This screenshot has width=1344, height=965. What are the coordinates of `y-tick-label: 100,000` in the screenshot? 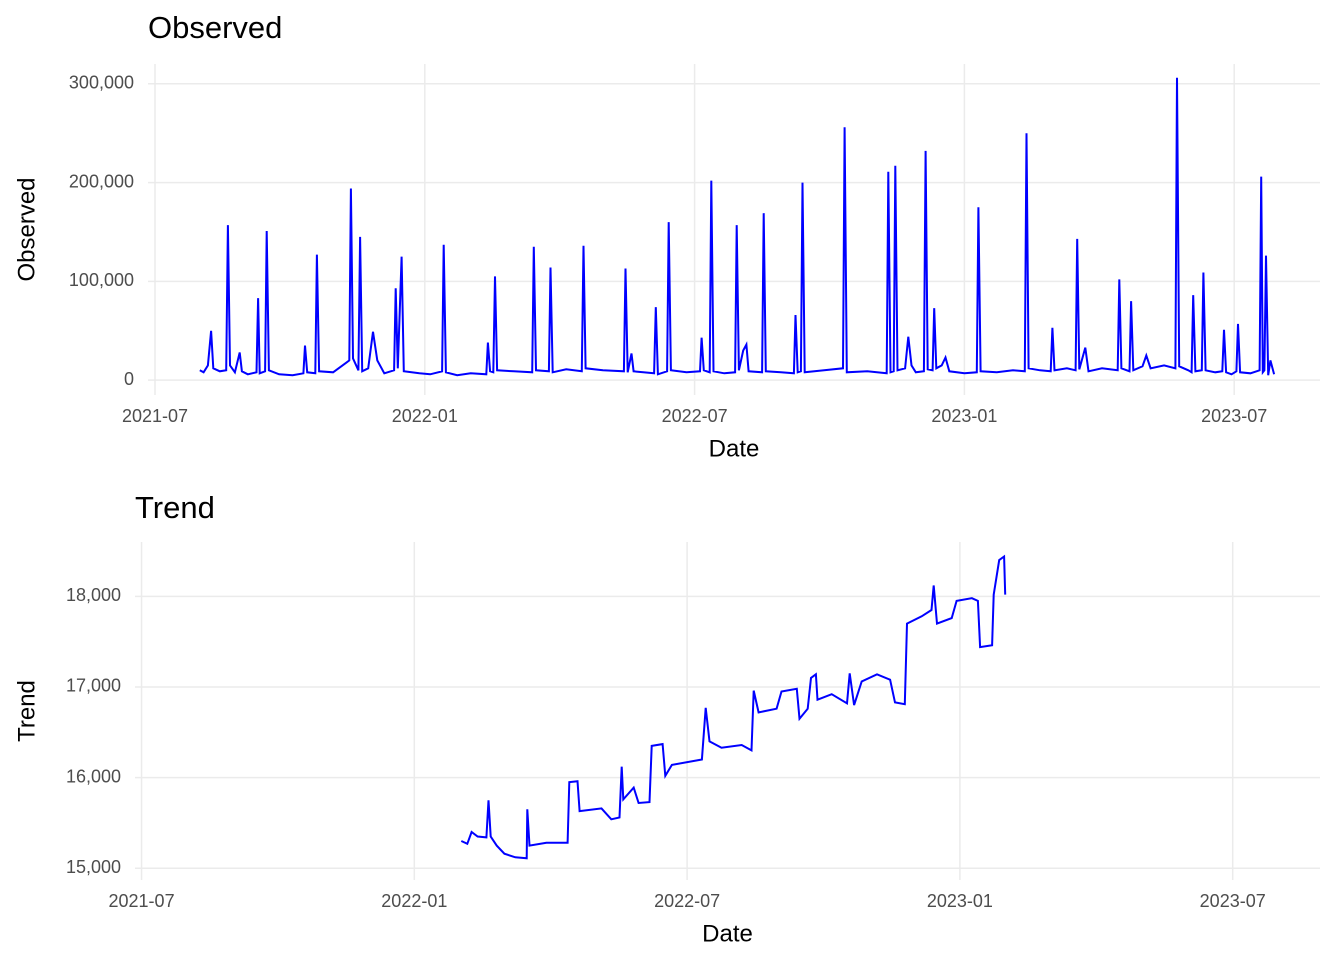 It's located at (101, 280).